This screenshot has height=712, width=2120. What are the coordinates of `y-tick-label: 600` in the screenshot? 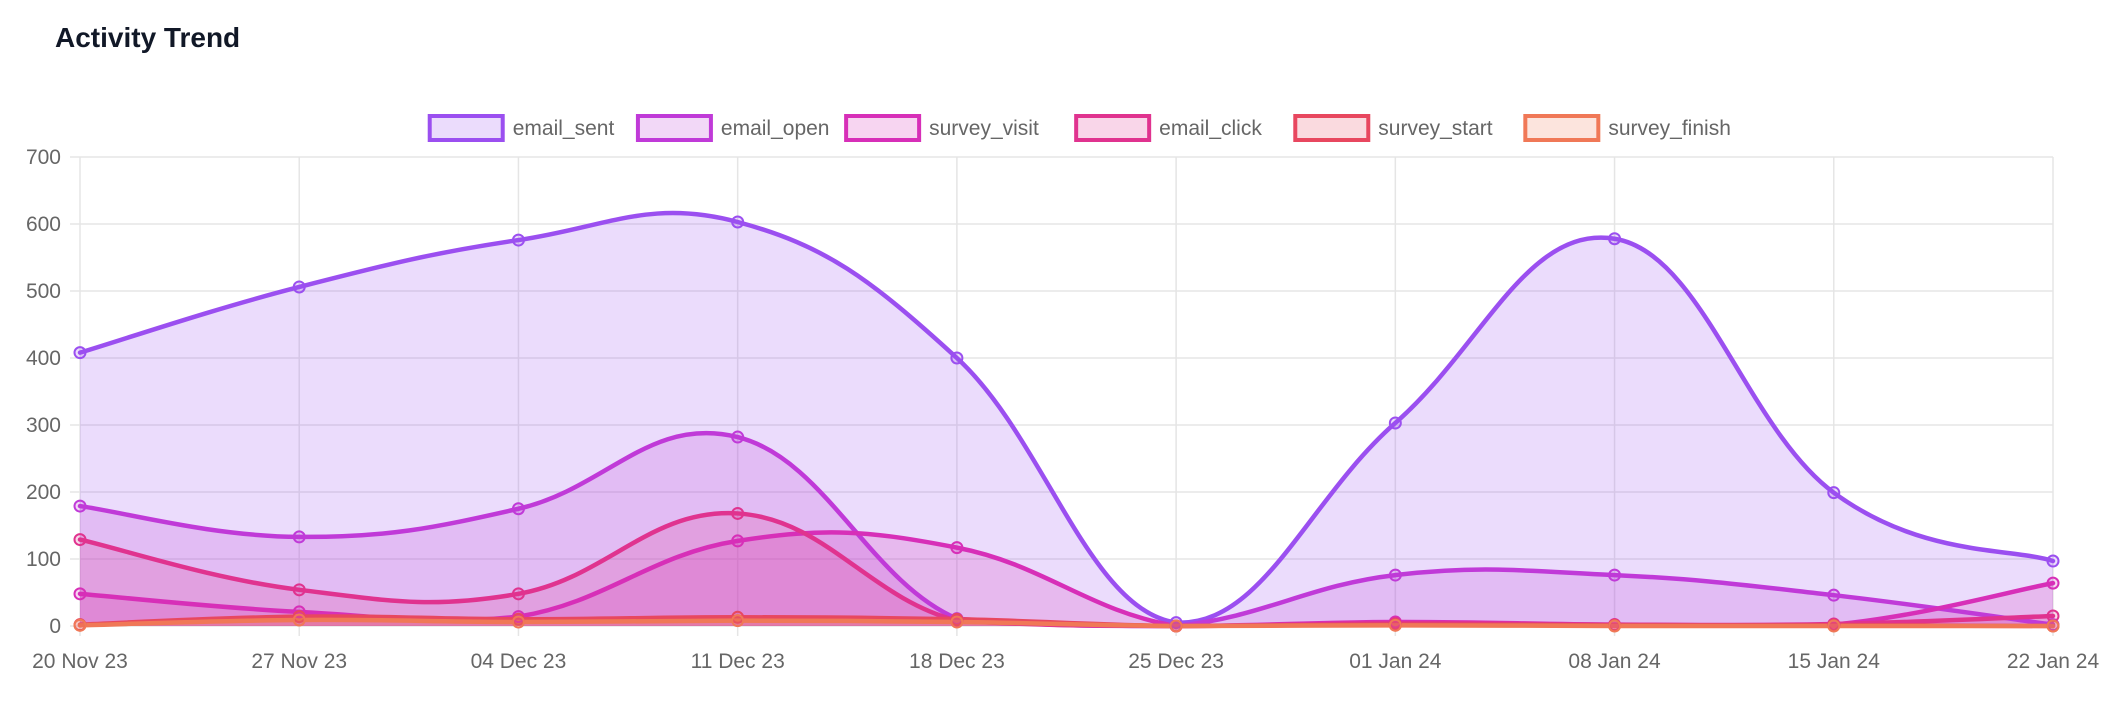 It's located at (43, 224).